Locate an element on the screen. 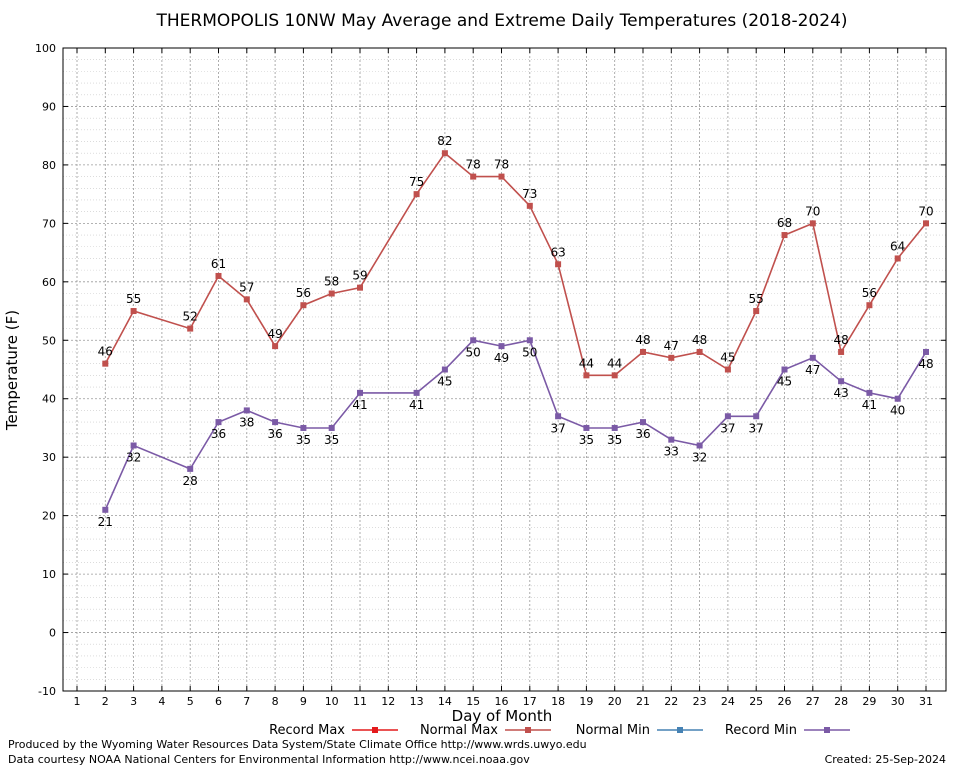 This screenshot has height=768, width=954. x-tick-label: 8 is located at coordinates (275, 701).